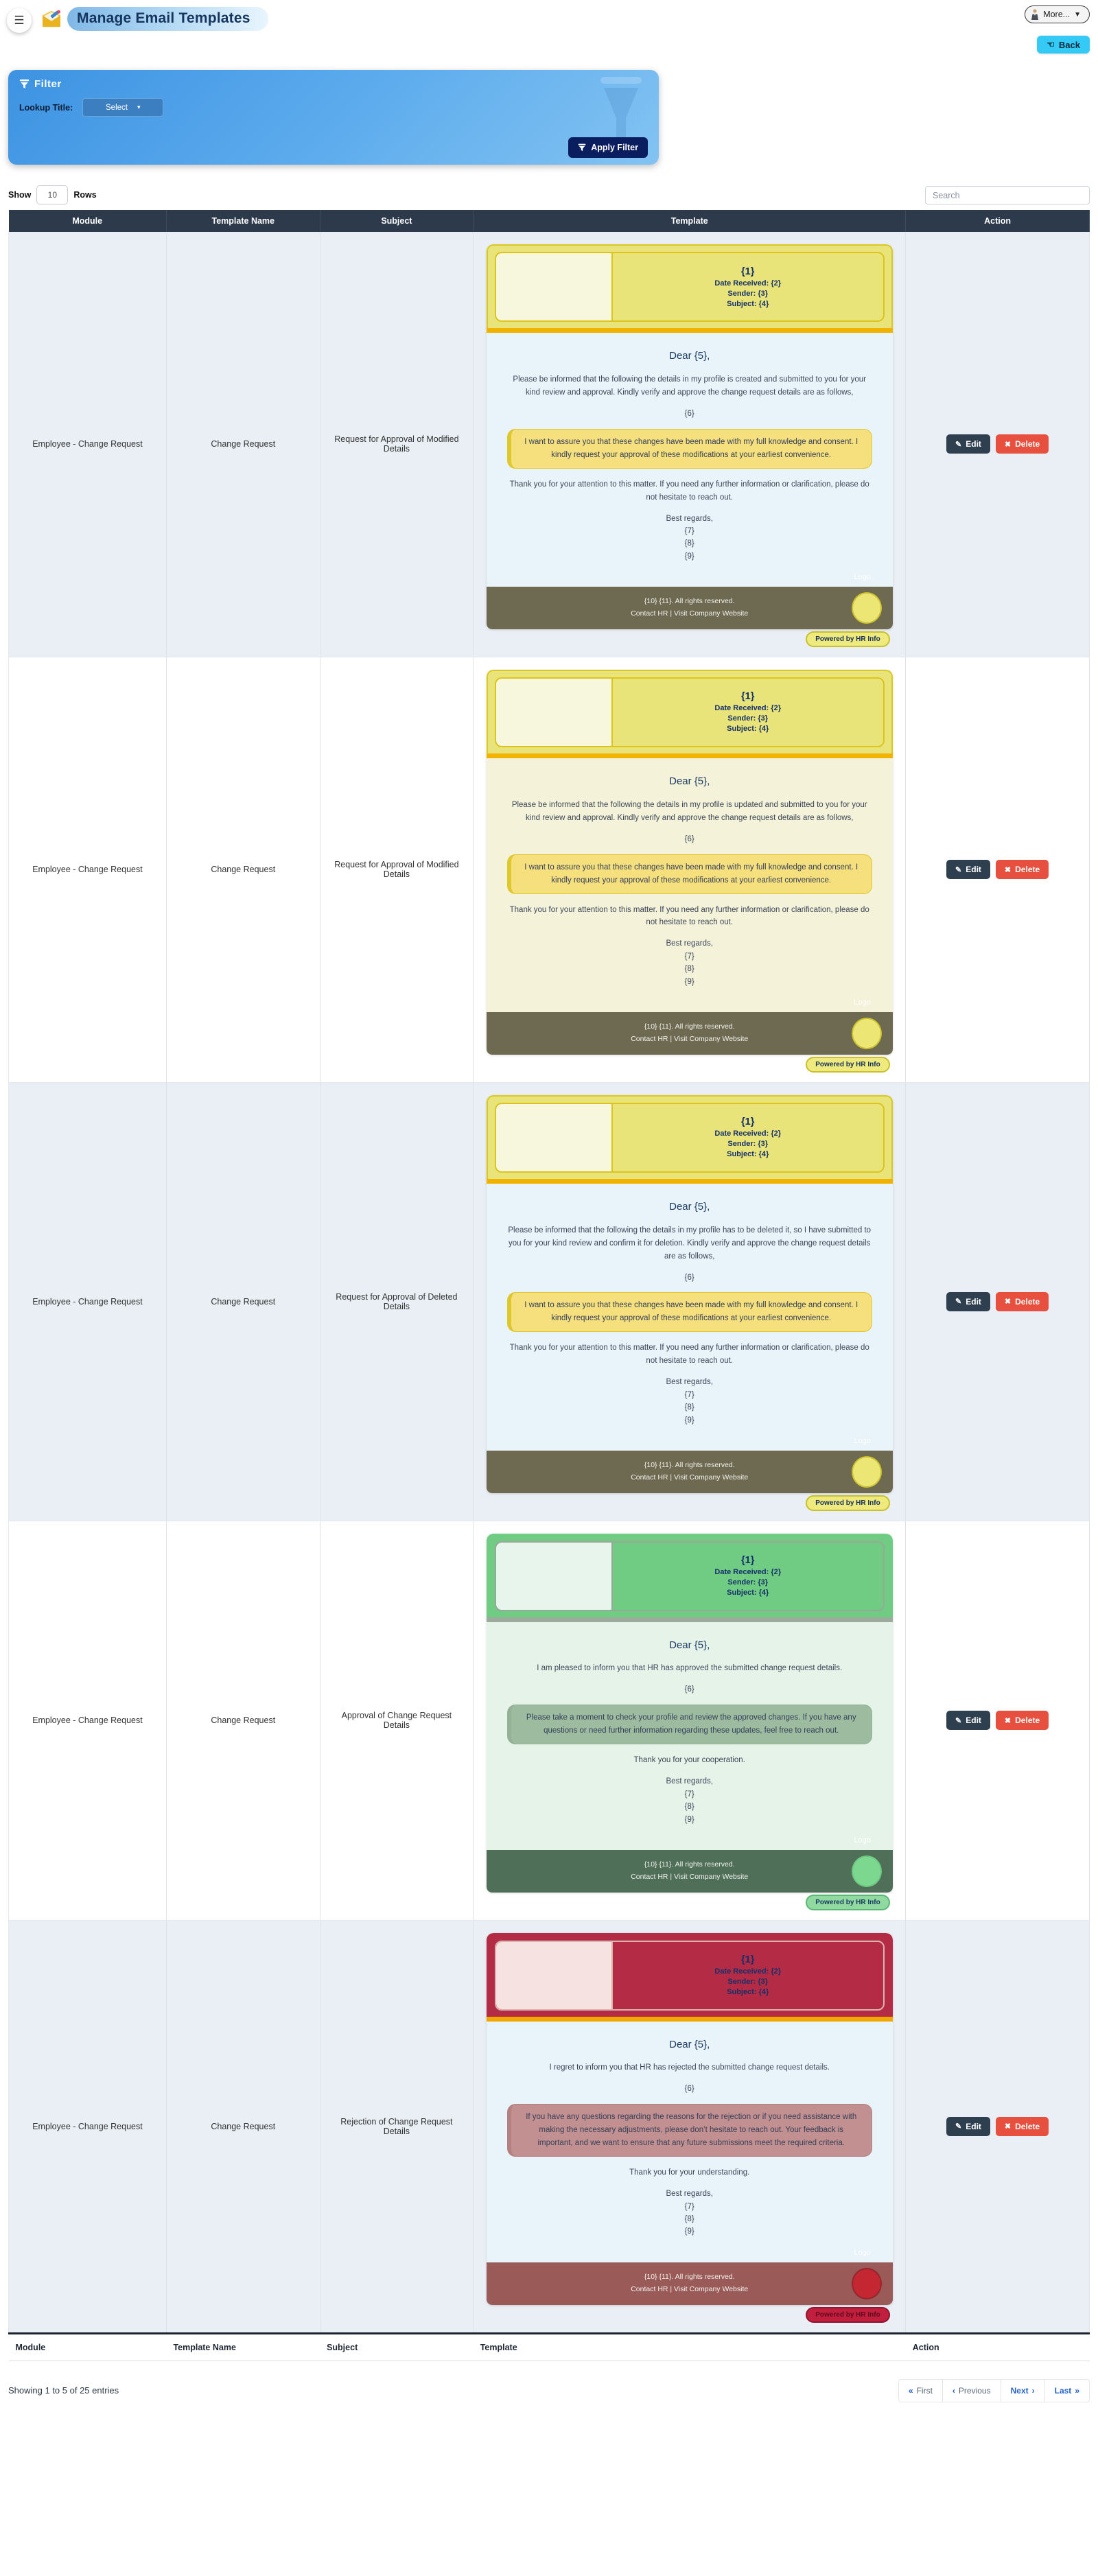 Image resolution: width=1098 pixels, height=2576 pixels. I want to click on show-label: Show, so click(20, 195).